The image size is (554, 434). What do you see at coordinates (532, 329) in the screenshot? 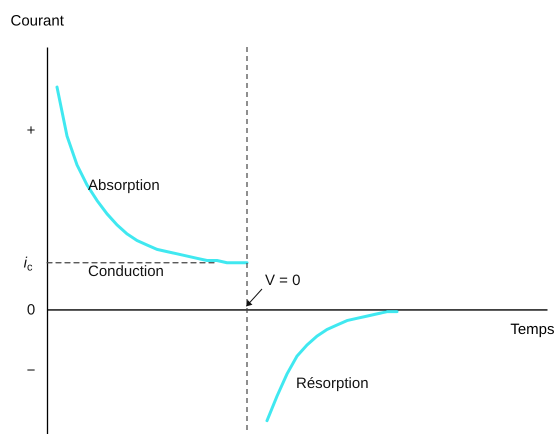
I see `x-axis-title: Temps` at bounding box center [532, 329].